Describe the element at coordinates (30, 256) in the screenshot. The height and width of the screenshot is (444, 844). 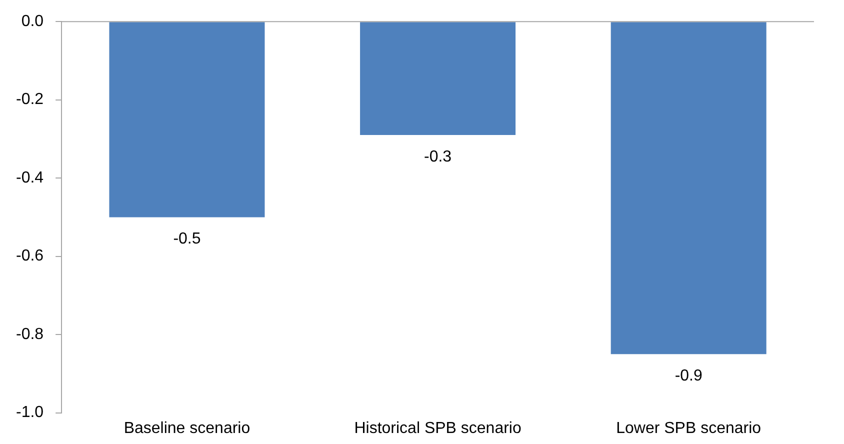
I see `y-tick-label: -0.6` at that location.